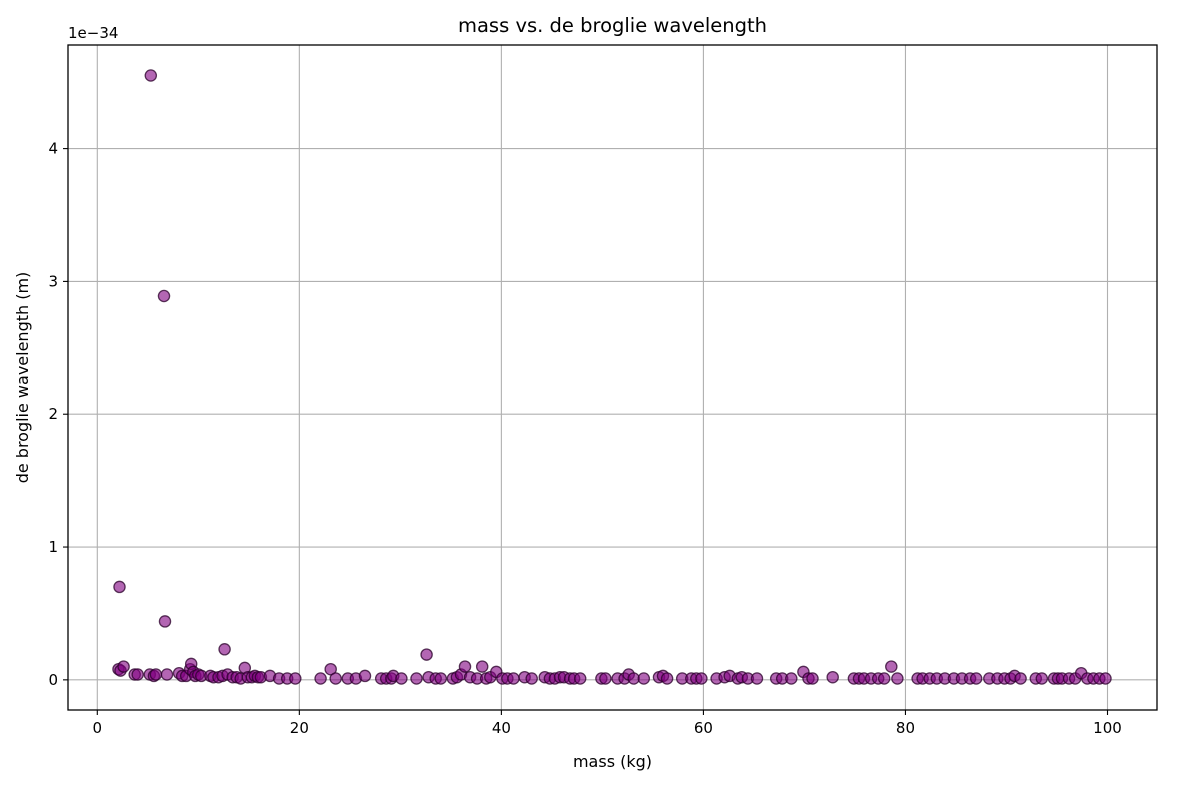  Describe the element at coordinates (53, 547) in the screenshot. I see `y-tick-label: 1` at that location.